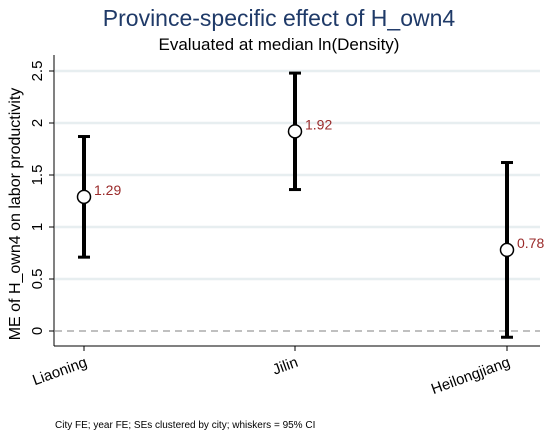 The image size is (550, 438). Describe the element at coordinates (318, 124) in the screenshot. I see `data-label: 1.92` at that location.